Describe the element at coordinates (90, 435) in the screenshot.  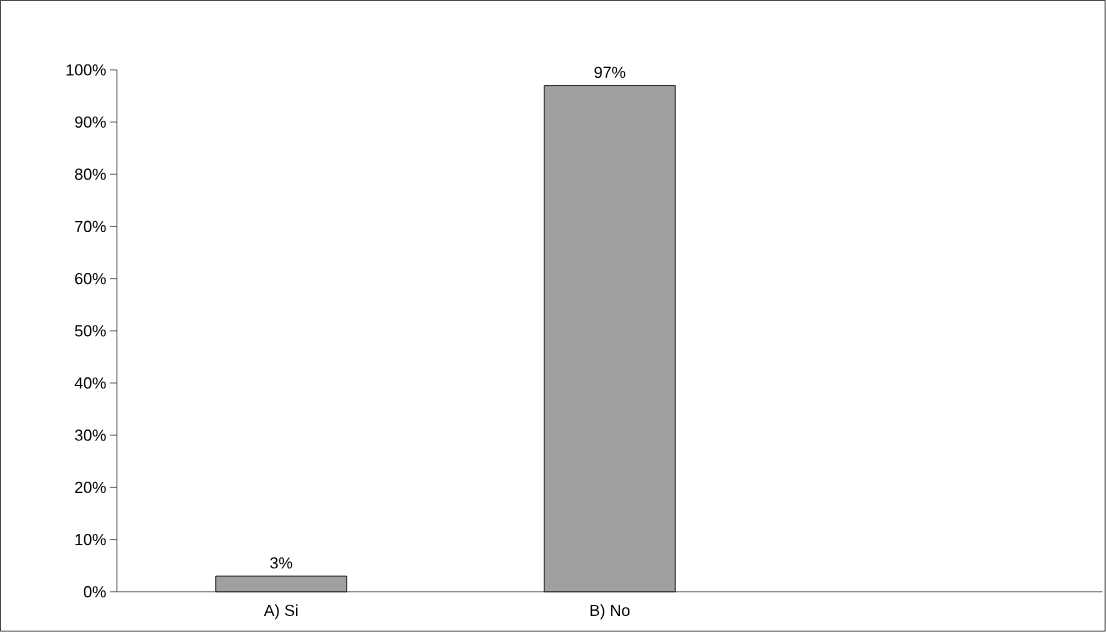
I see `y-tick-label: 30%` at that location.